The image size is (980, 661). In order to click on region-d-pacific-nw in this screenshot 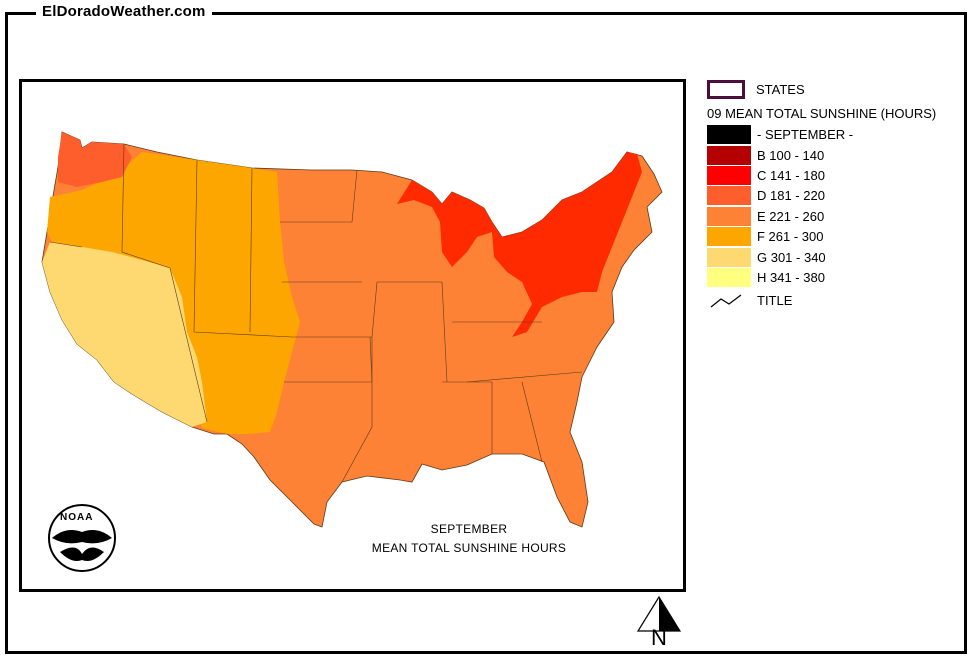, I will do `click(95, 159)`.